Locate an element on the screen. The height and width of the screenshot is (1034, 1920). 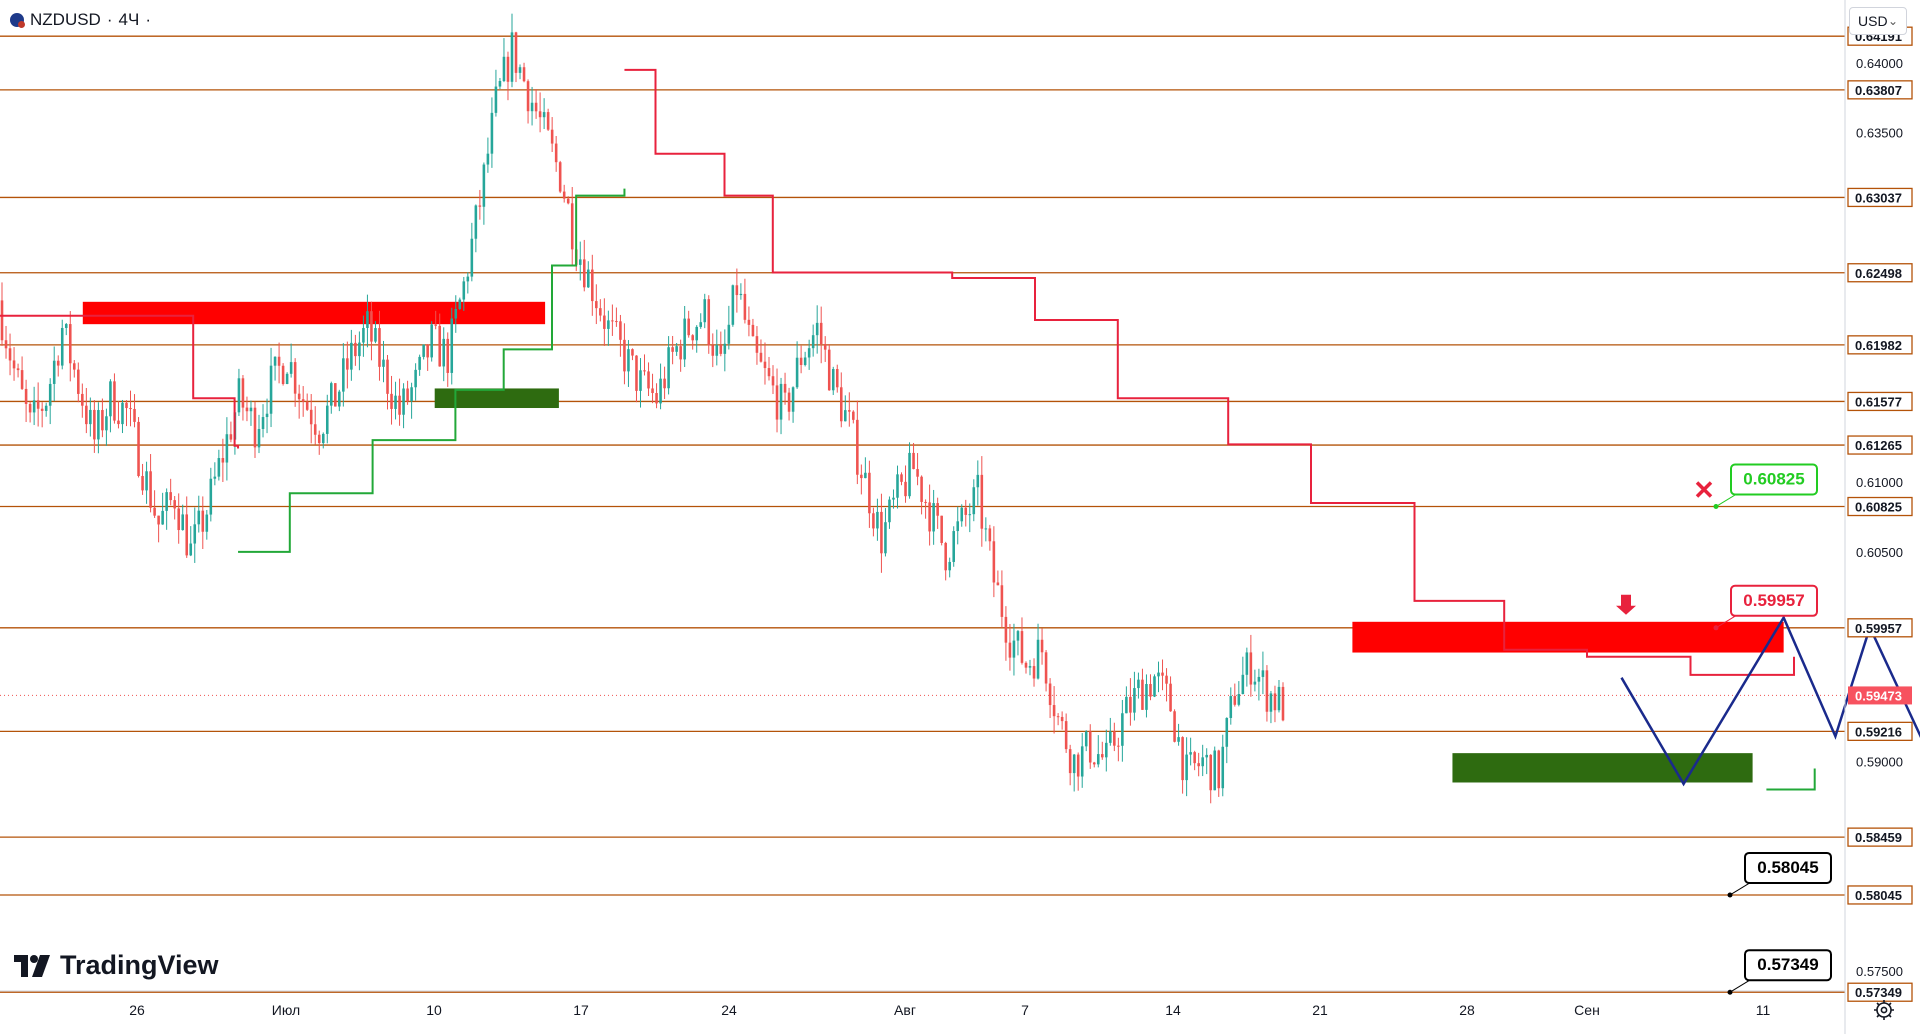
callout-box is located at coordinates (1774, 479).